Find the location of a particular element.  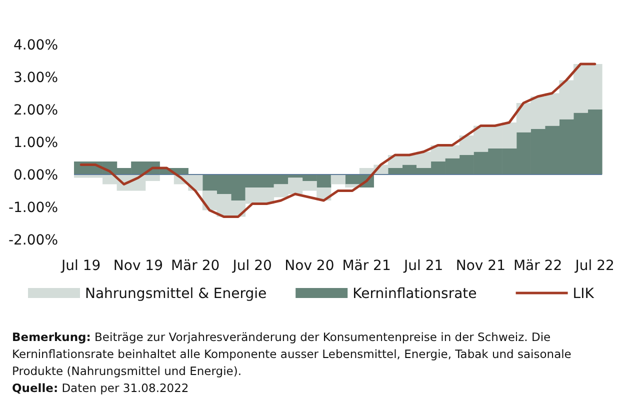

y-tick-label: 4.00% is located at coordinates (36, 46).